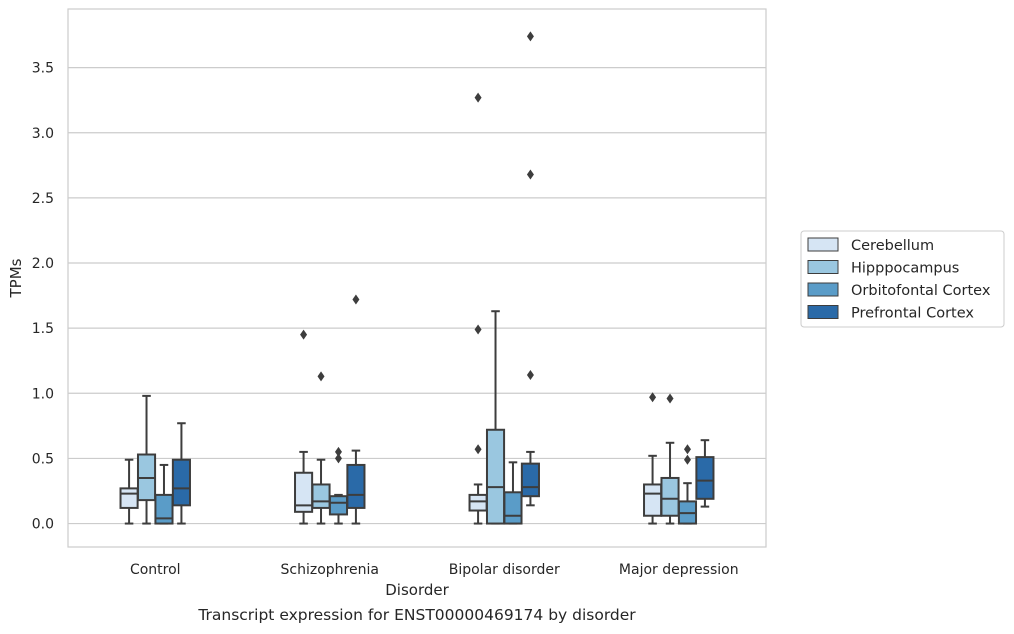 The image size is (1014, 634). Describe the element at coordinates (43, 264) in the screenshot. I see `y-tick-label: 2.0` at that location.